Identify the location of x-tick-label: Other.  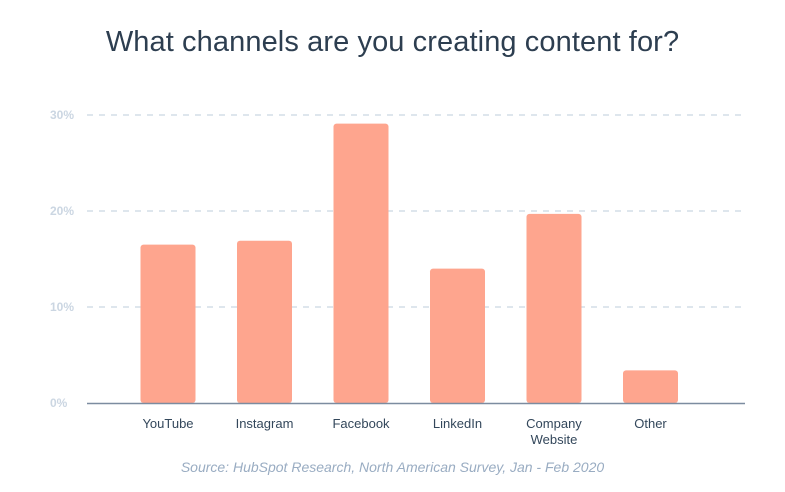
(650, 423).